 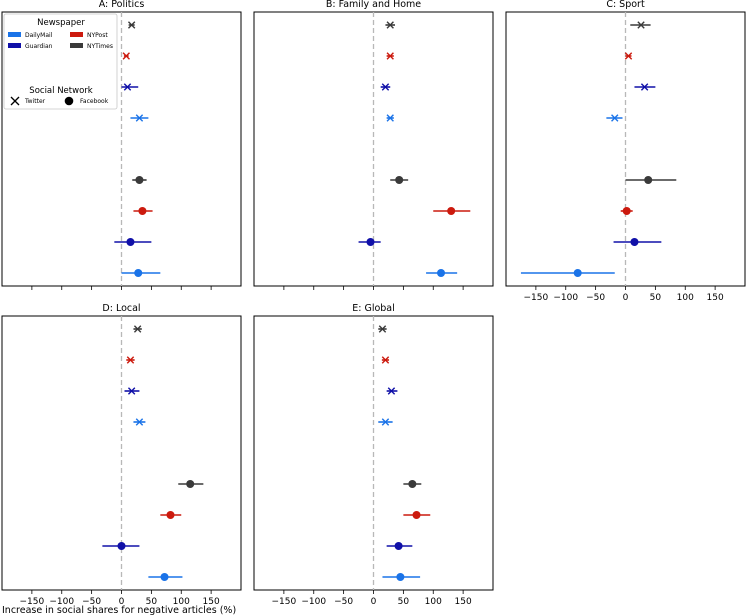 I want to click on legend-twitter-marker, so click(x=15, y=101).